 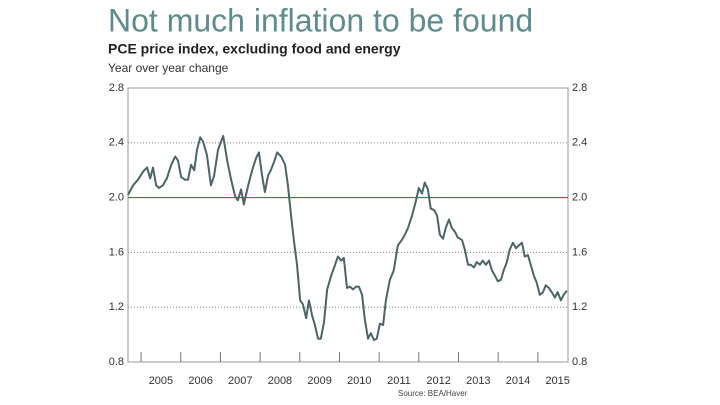 I want to click on x-tick-label: 2007, so click(x=240, y=381).